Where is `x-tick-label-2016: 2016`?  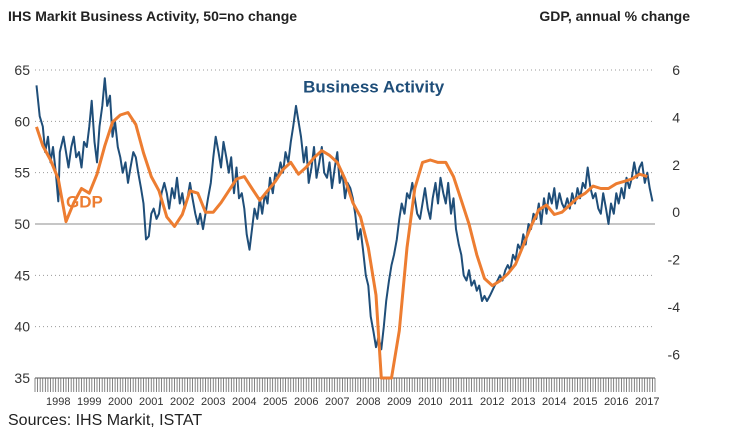
x-tick-label-2016: 2016 is located at coordinates (616, 402).